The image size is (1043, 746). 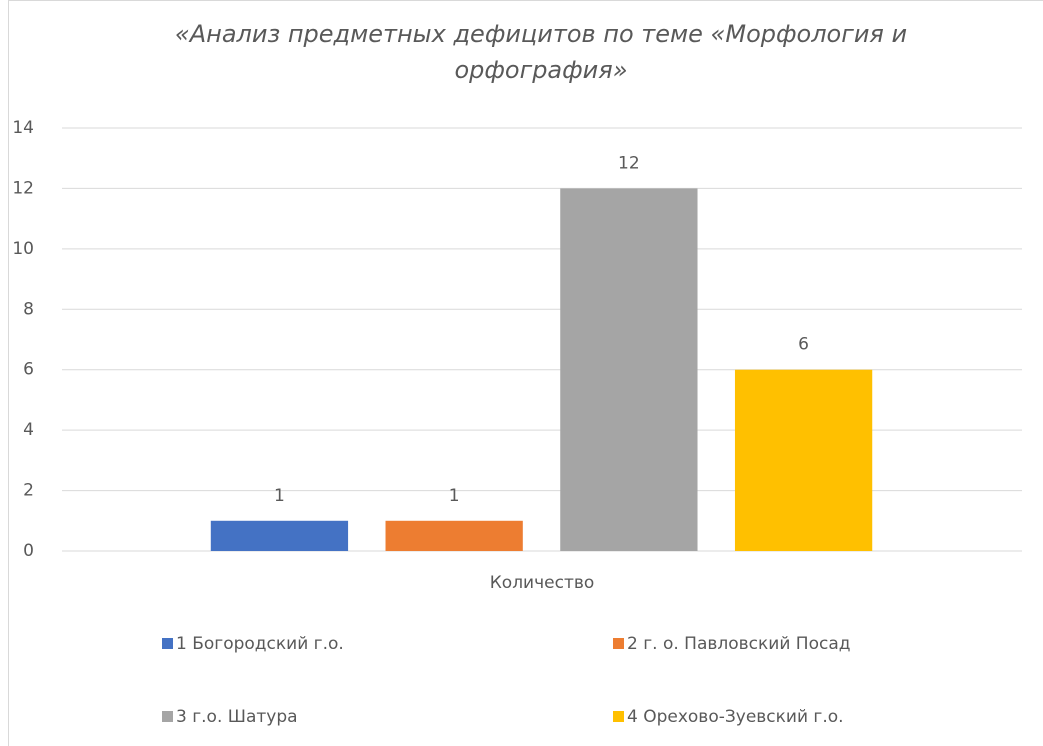 What do you see at coordinates (28, 491) in the screenshot?
I see `y-tick-label: 2` at bounding box center [28, 491].